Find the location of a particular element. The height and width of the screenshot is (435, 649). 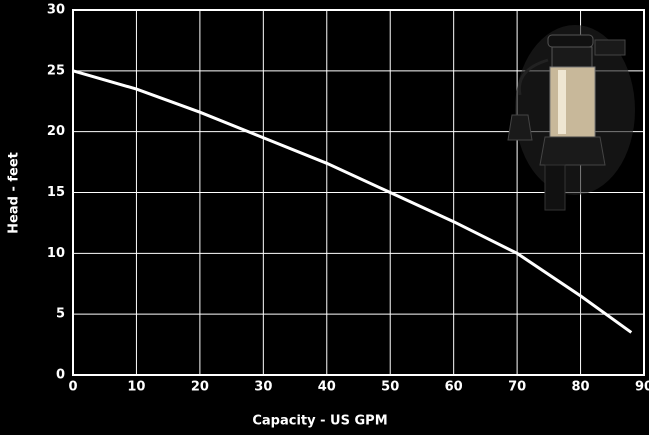

y-tick-label: 15 is located at coordinates (56, 192).